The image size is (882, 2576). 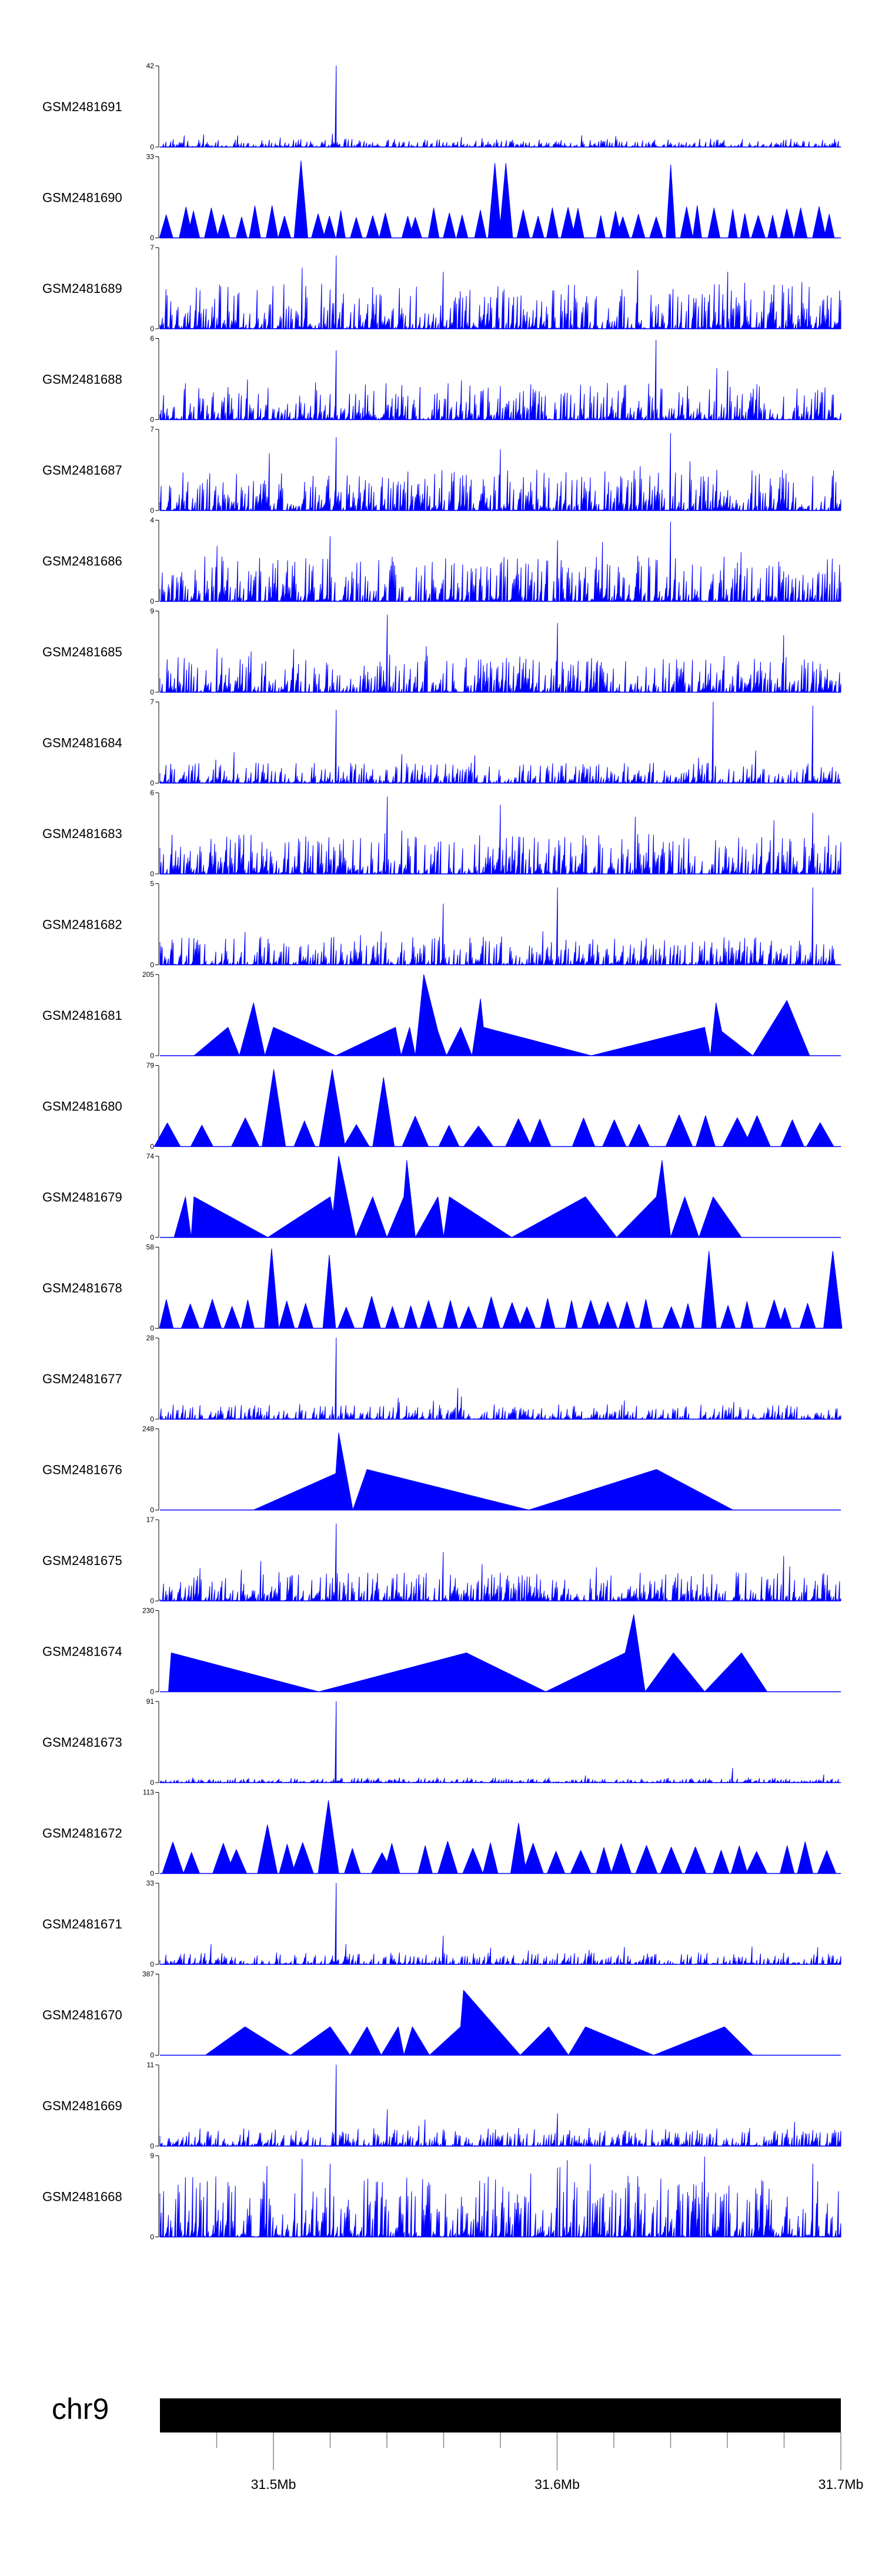 What do you see at coordinates (148, 1611) in the screenshot?
I see `y-tick-label-max: 230` at bounding box center [148, 1611].